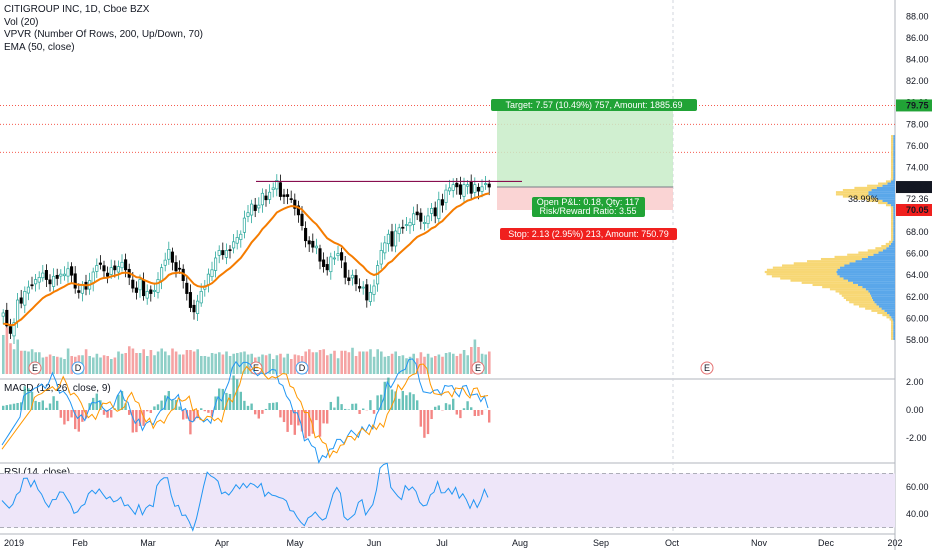  What do you see at coordinates (39, 47) in the screenshot?
I see `legend-ema: EMA (50, close)` at bounding box center [39, 47].